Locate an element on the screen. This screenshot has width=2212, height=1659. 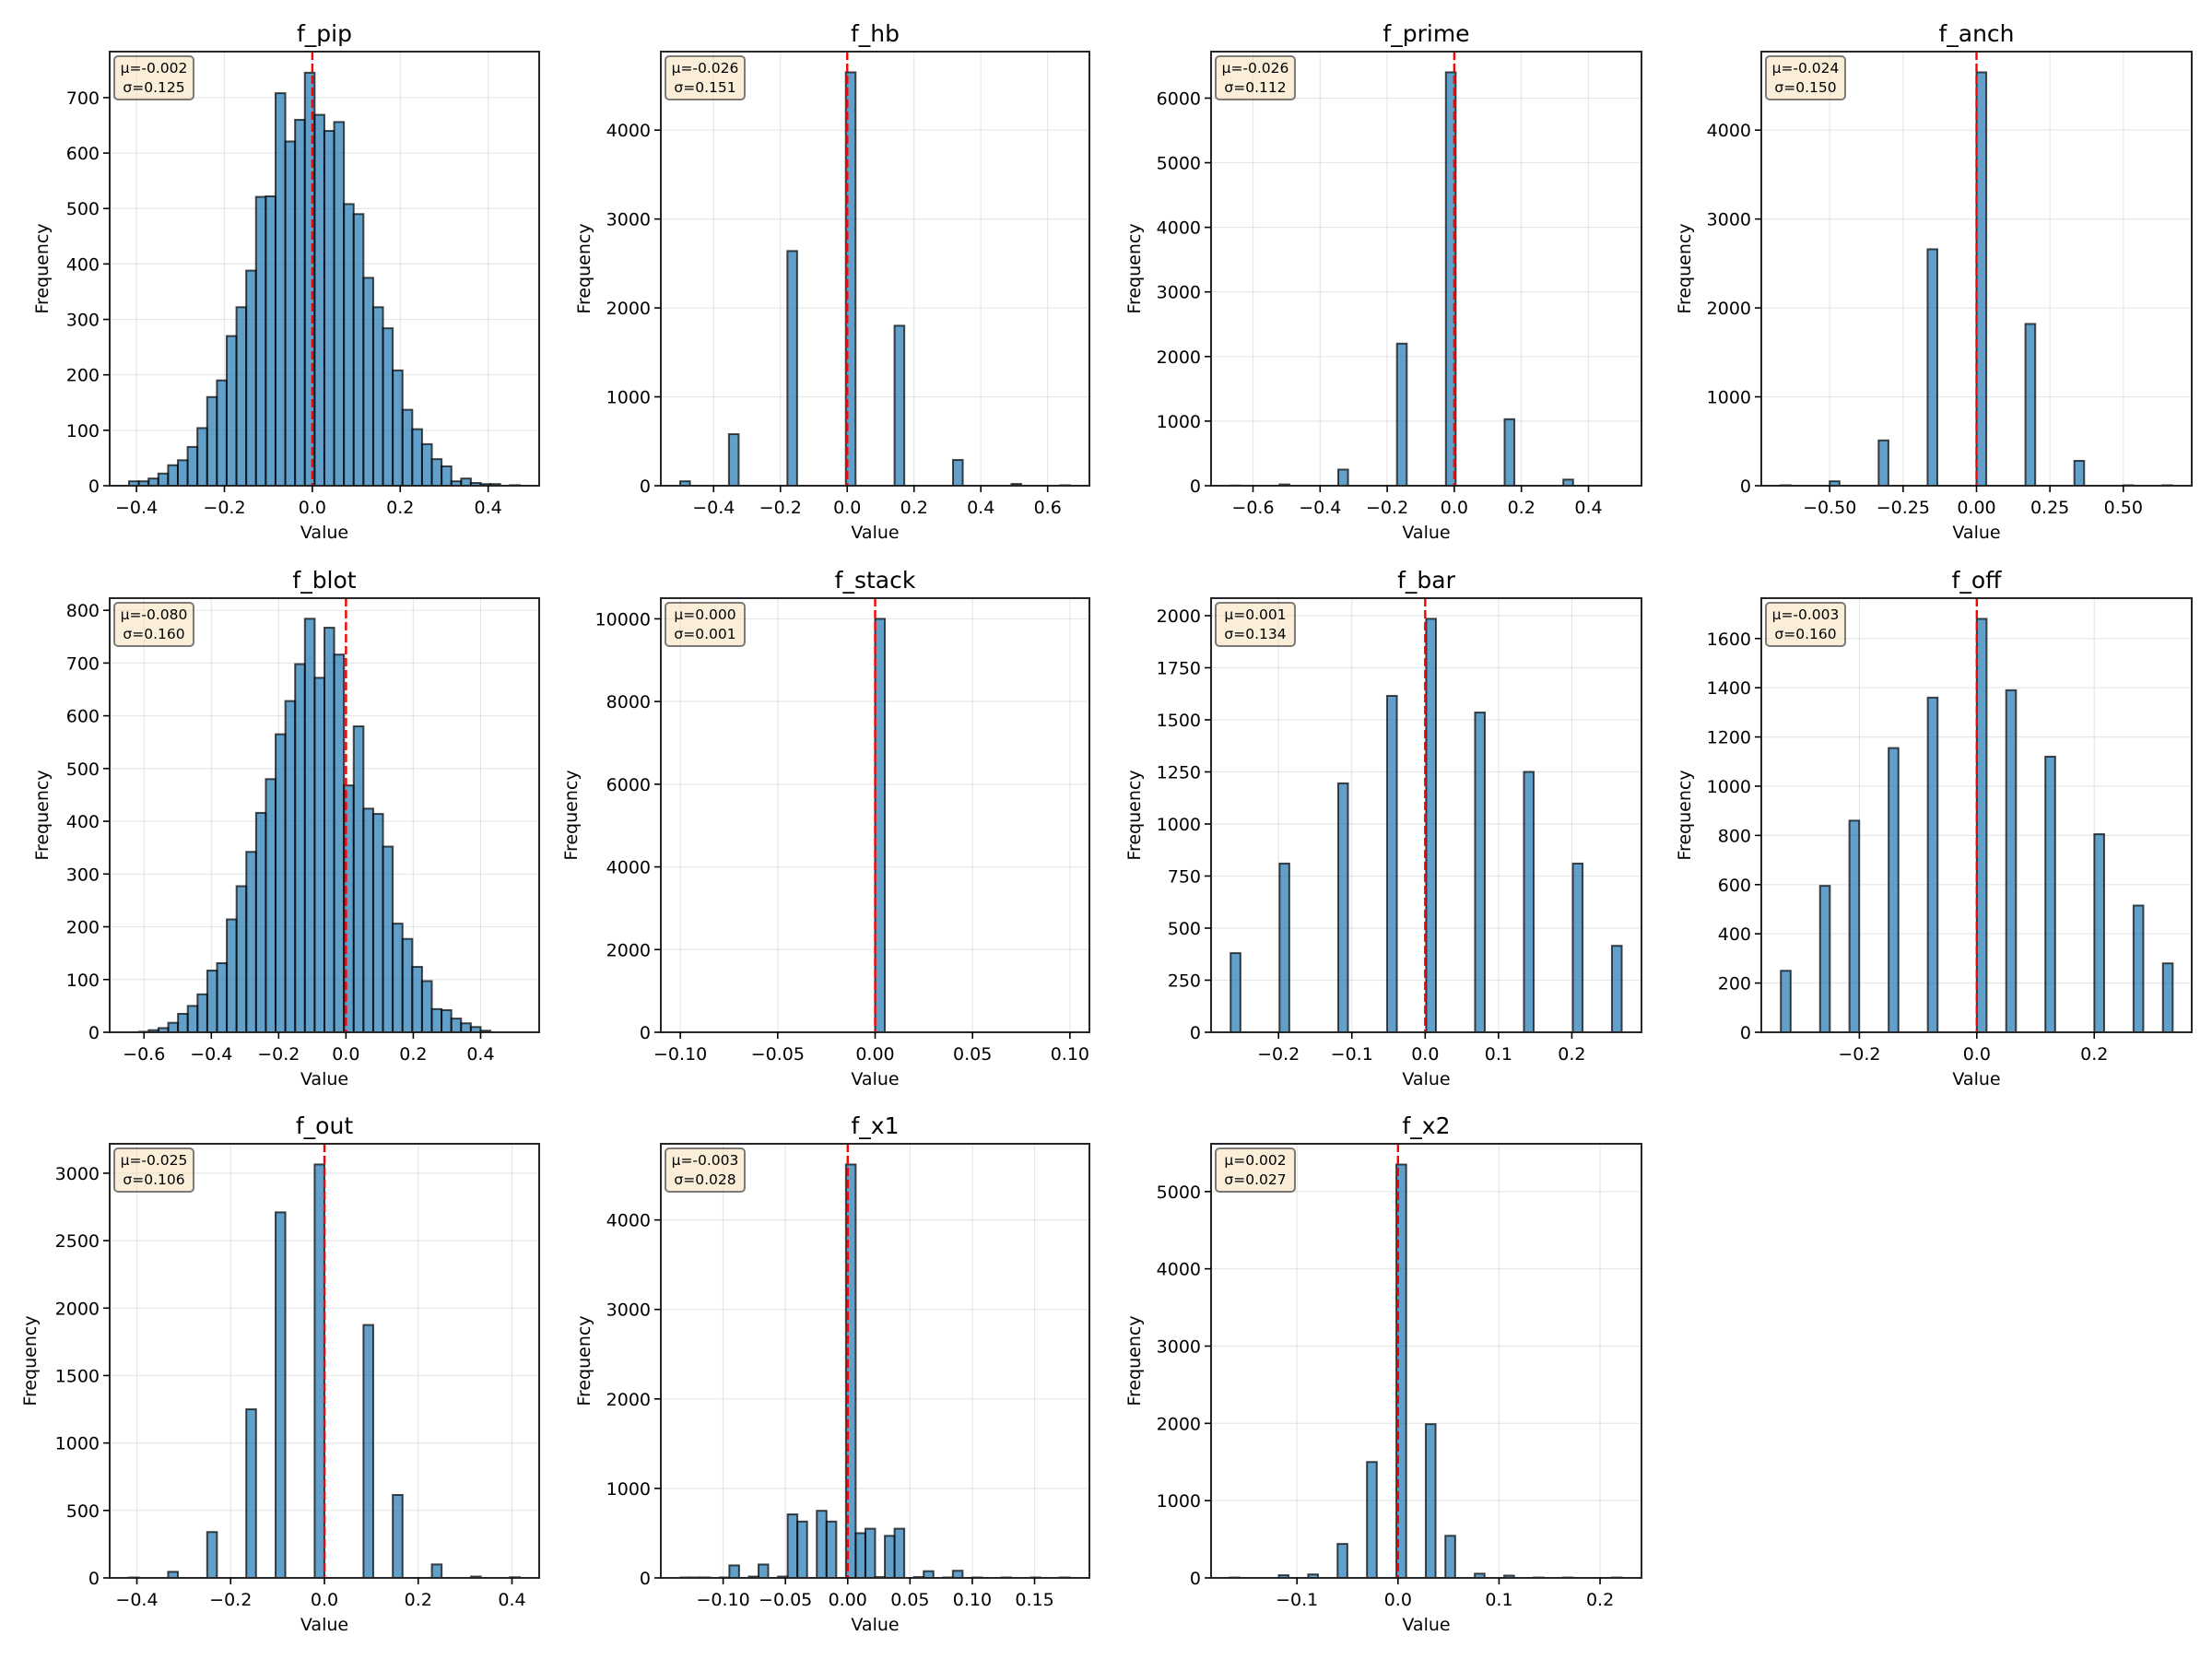
std-label: σ=0.112 is located at coordinates (1255, 87).